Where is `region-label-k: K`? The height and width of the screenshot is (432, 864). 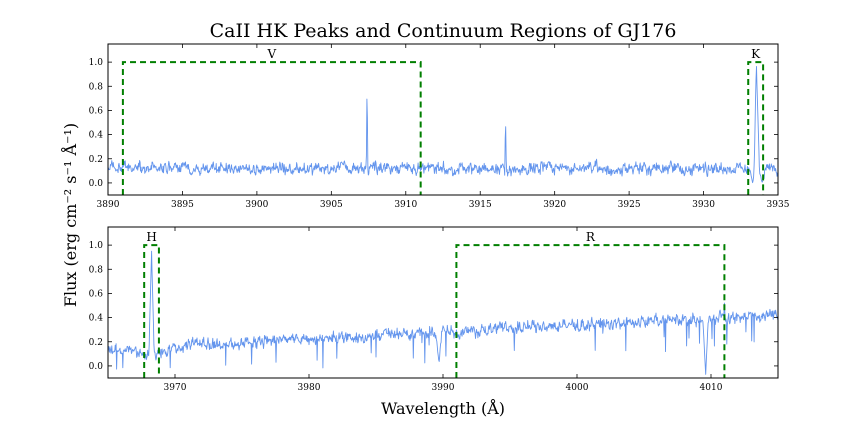 region-label-k: K is located at coordinates (756, 54).